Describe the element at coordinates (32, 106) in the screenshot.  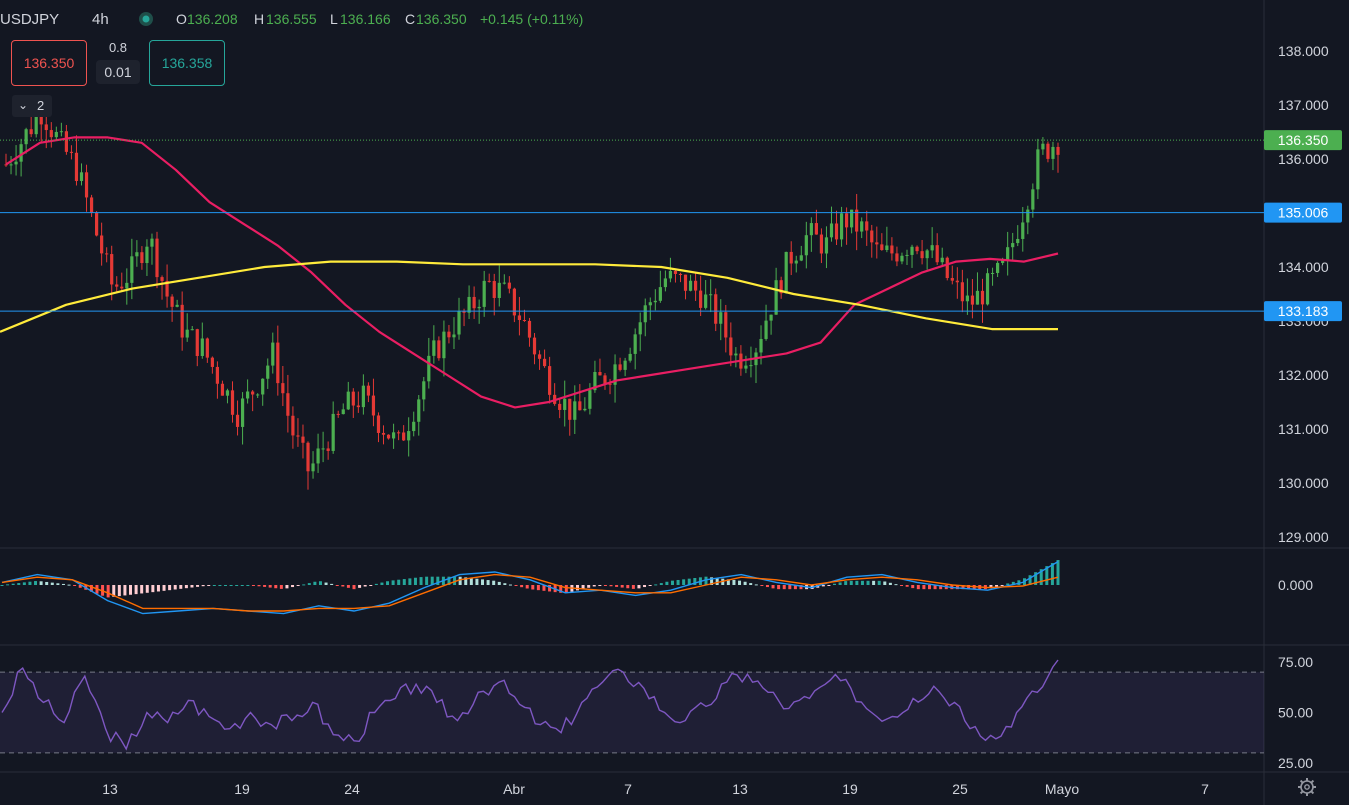
I see `indicators-toggle: ⌄ 2` at that location.